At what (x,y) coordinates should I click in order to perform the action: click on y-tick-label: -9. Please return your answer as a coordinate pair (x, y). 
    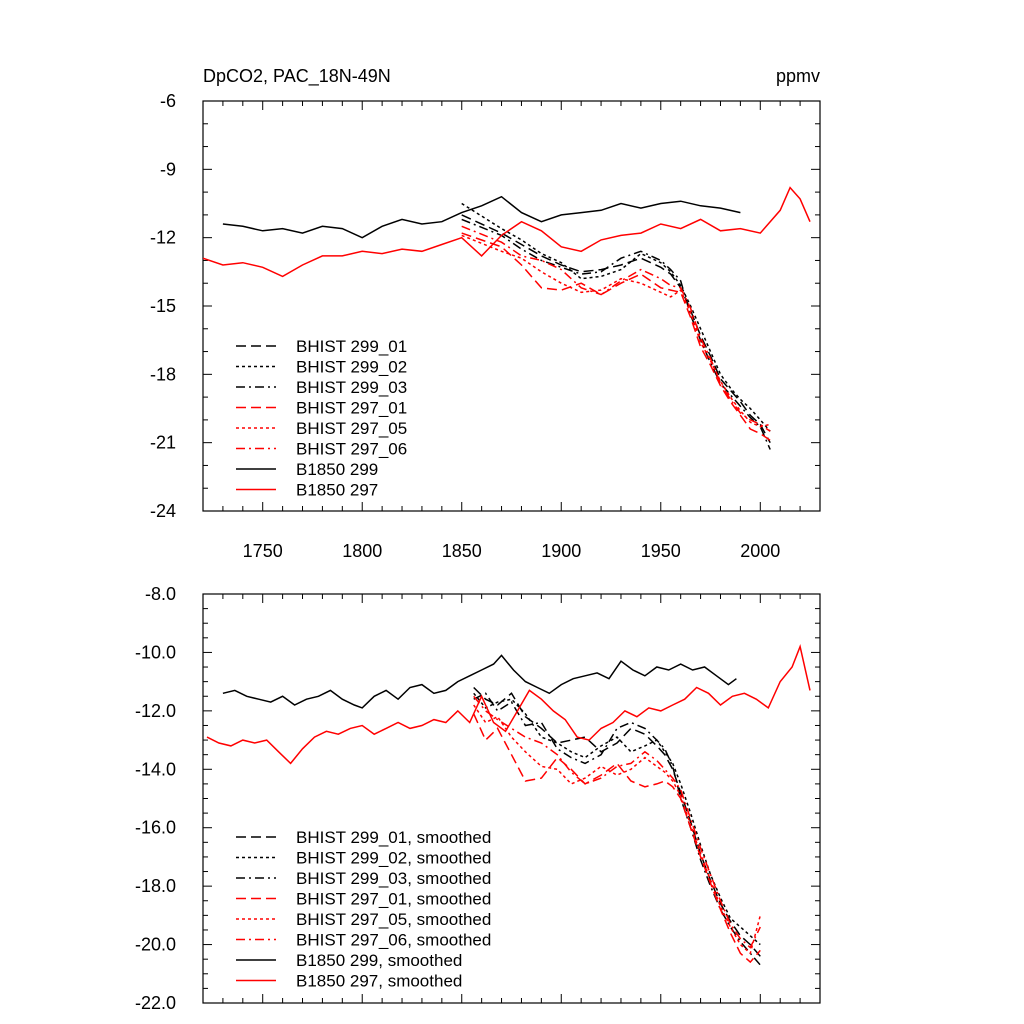
    Looking at the image, I should click on (168, 169).